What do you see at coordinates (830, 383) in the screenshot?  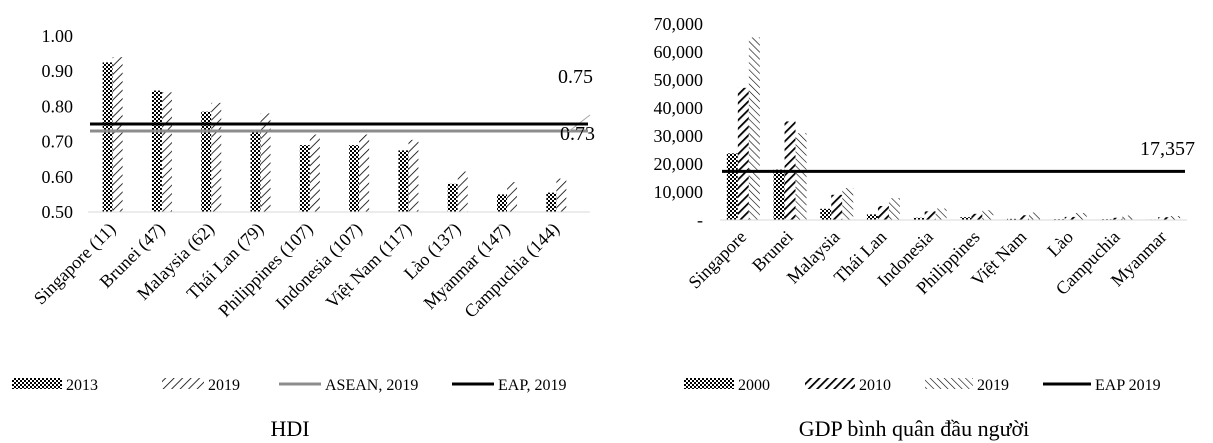 I see `gdp-legend-swatch-2010` at bounding box center [830, 383].